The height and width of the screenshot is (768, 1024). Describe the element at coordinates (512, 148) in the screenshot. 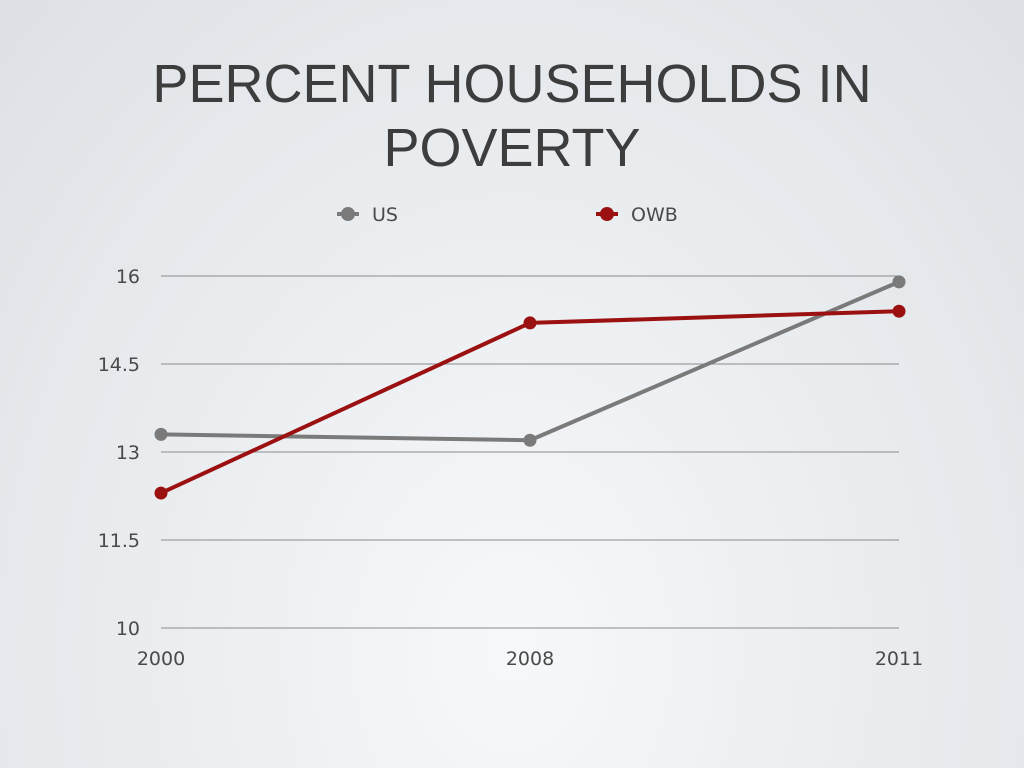

I see `title-line-2: POVERTY` at that location.